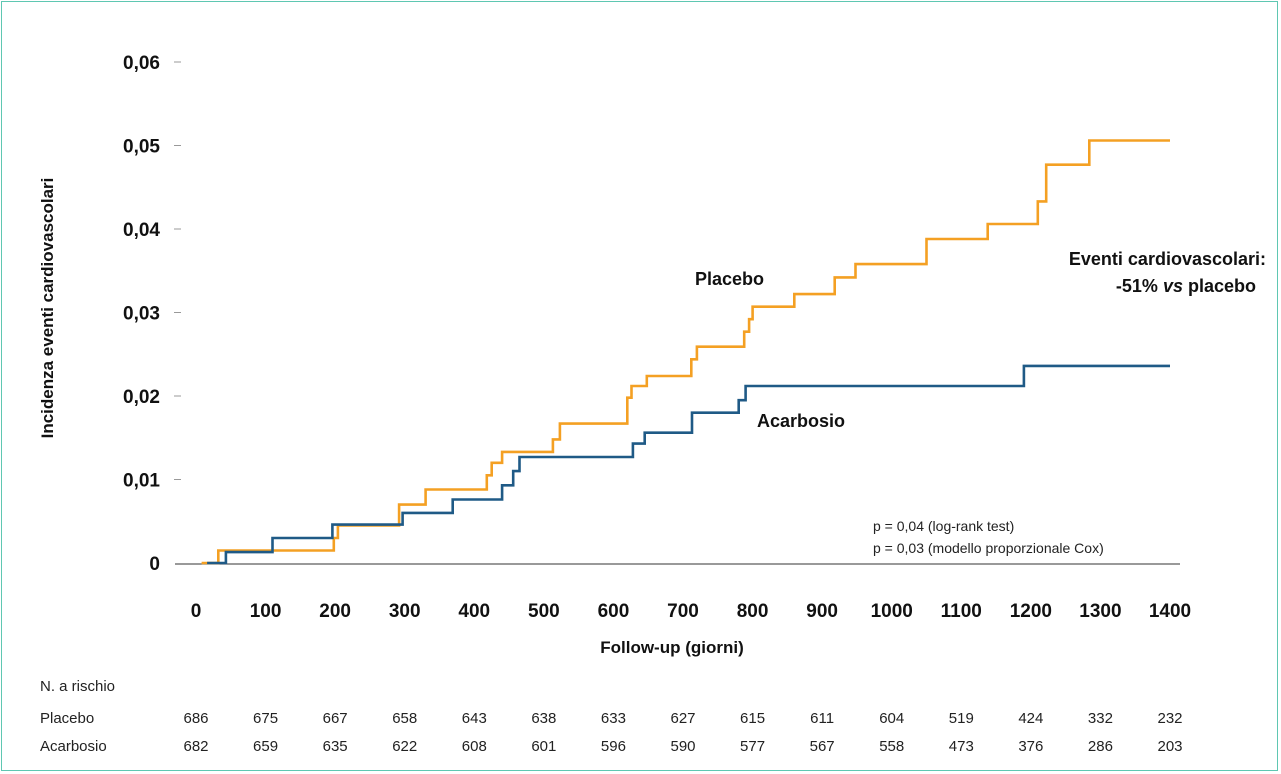 The image size is (1281, 774). Describe the element at coordinates (195, 746) in the screenshot. I see `risk-value: 682` at that location.